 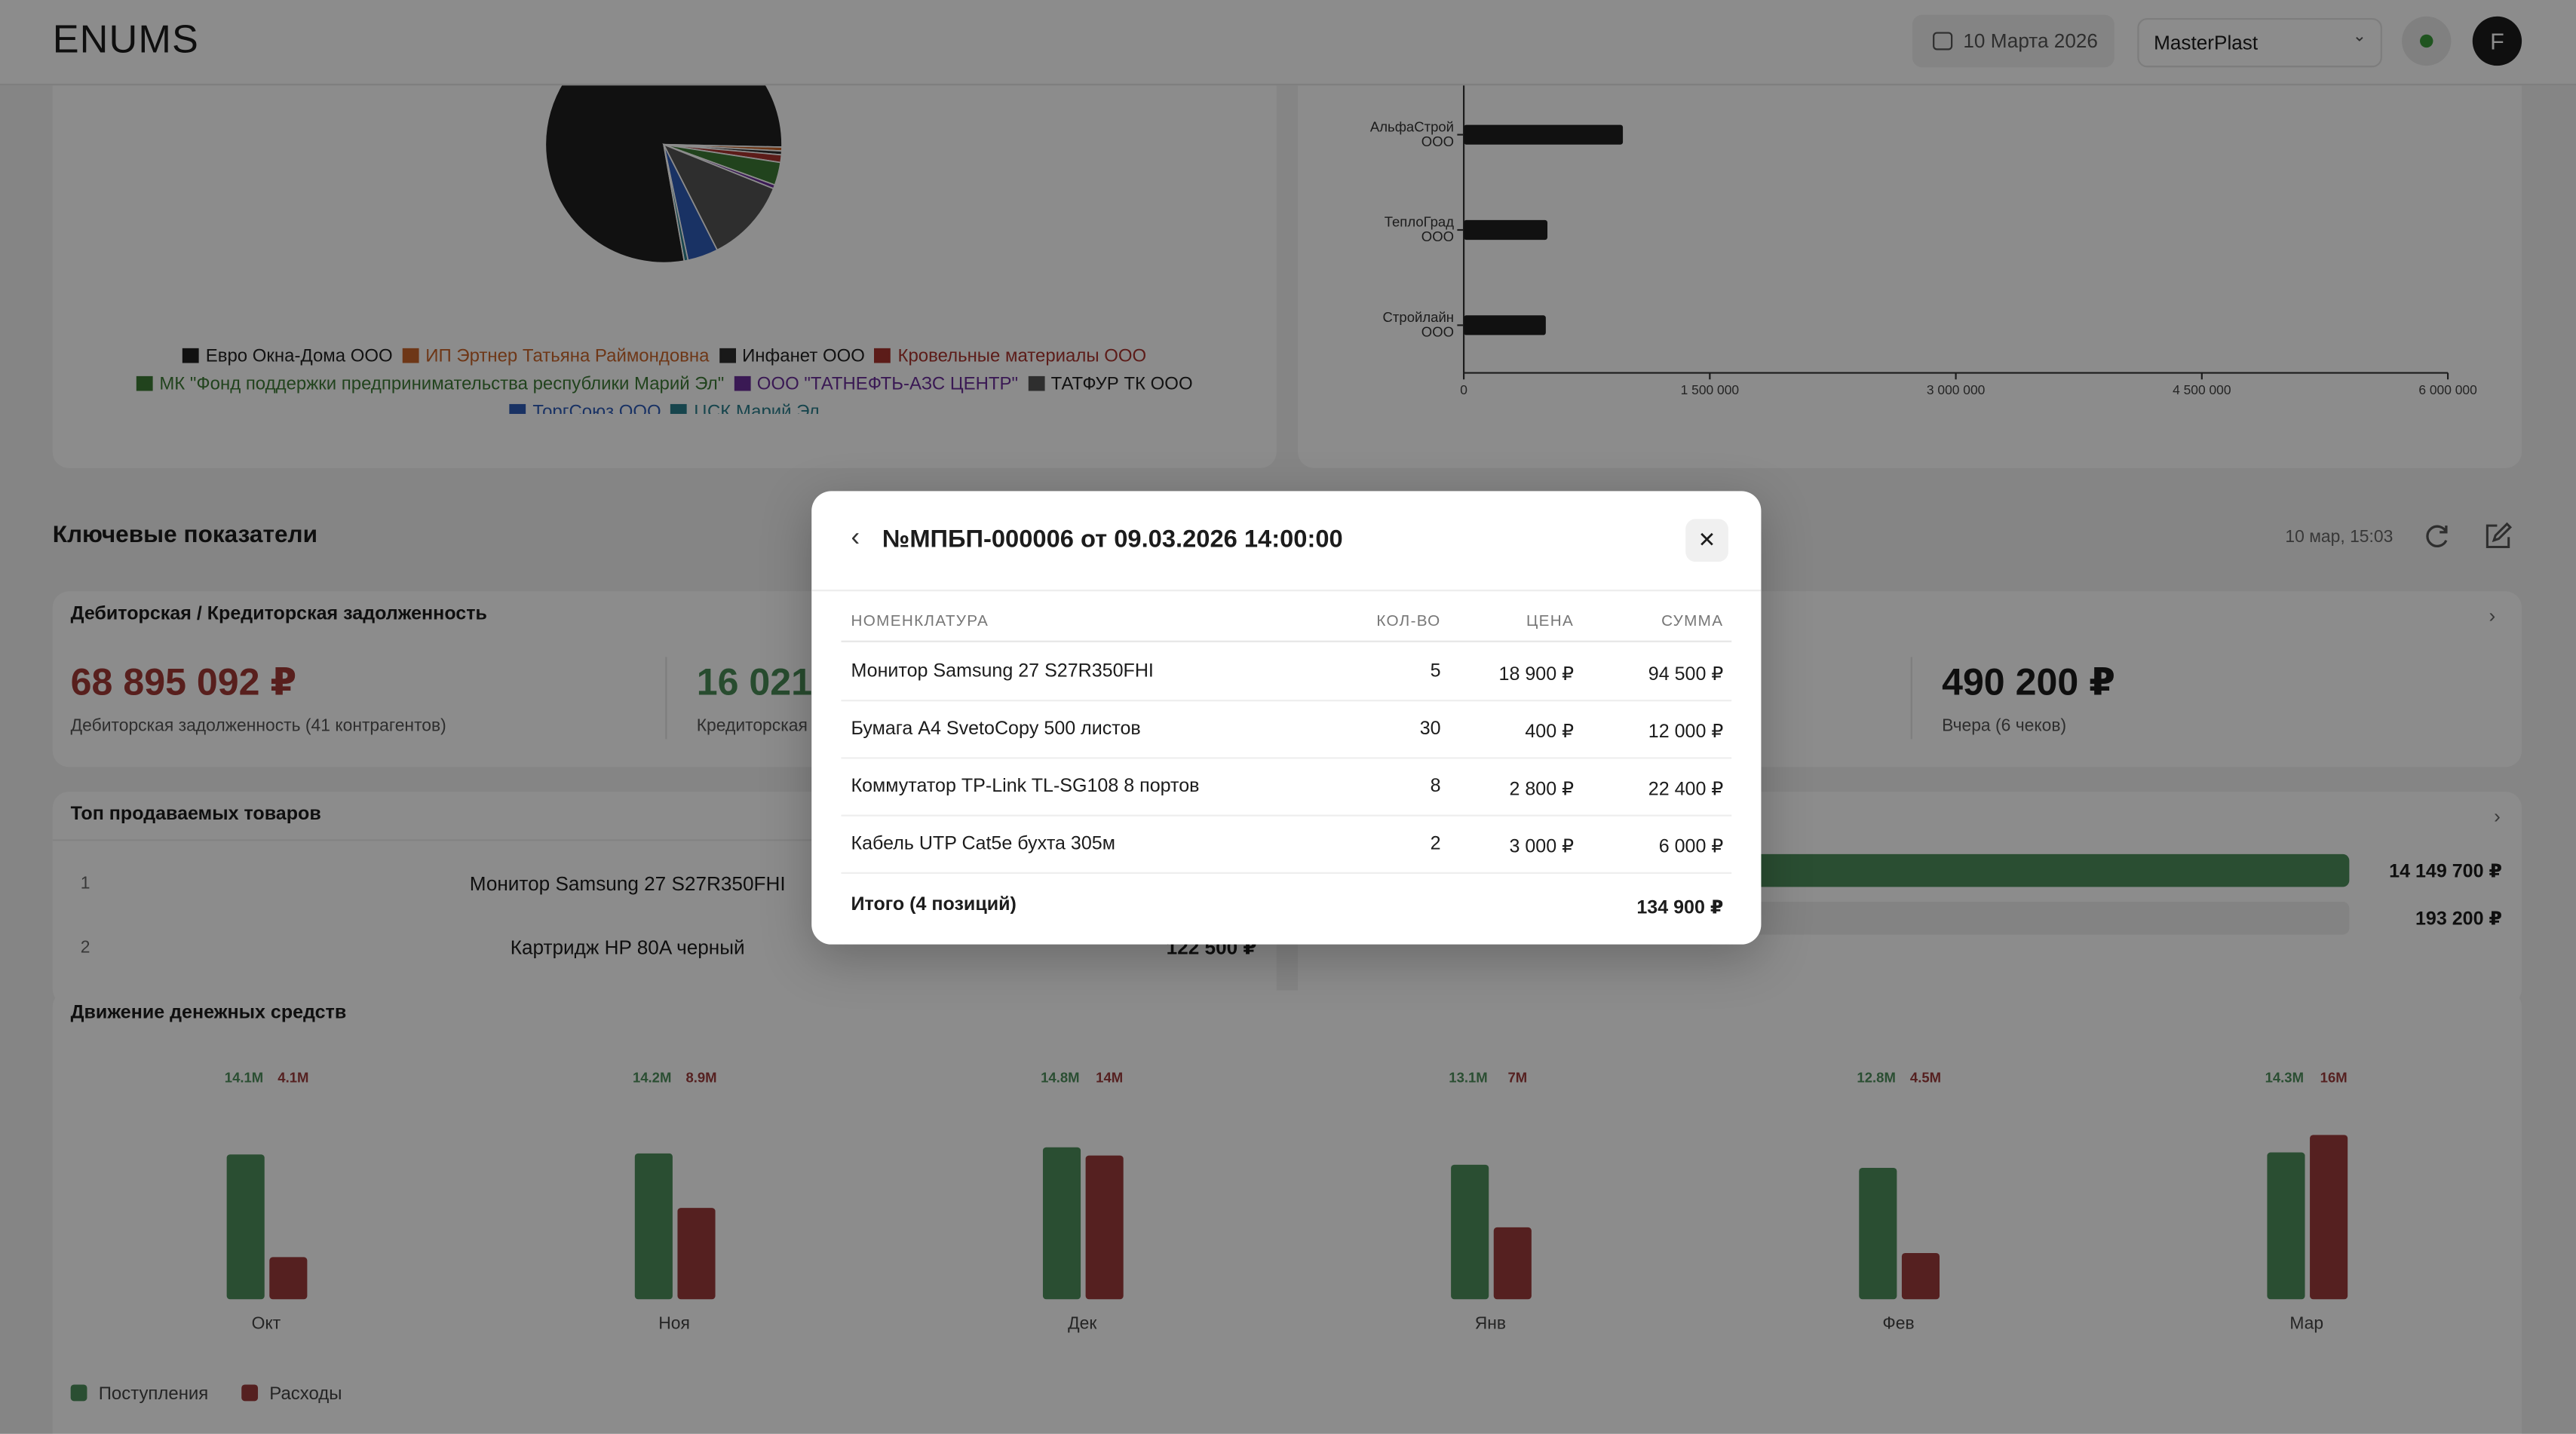 I want to click on product-name: Монитор Samsung 27 S27R350FHI, so click(x=627, y=884).